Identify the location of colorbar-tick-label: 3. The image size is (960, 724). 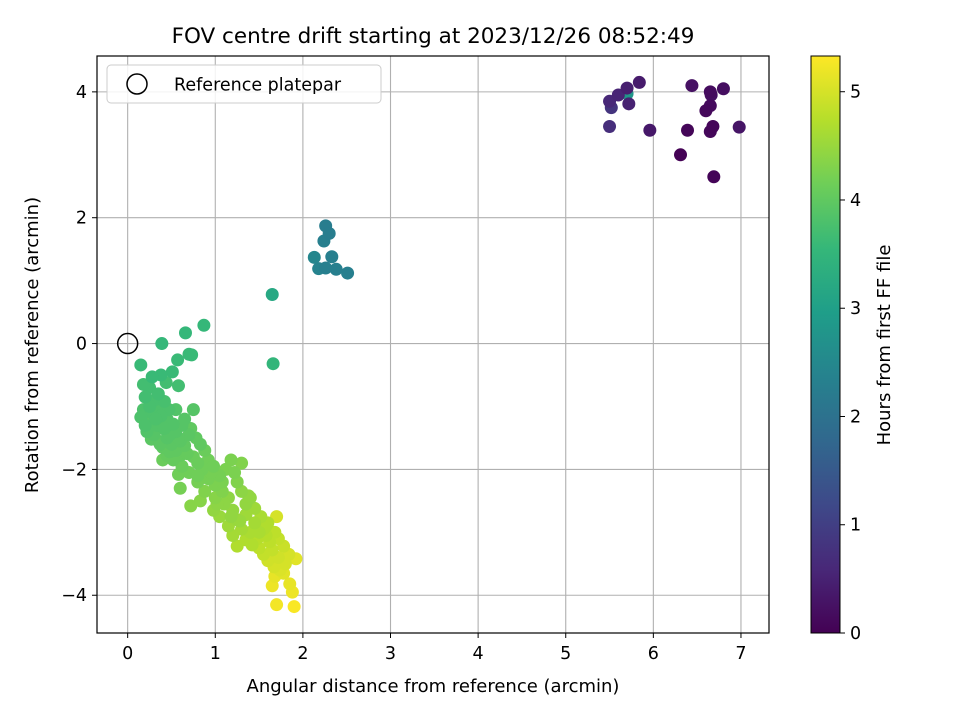
(855, 309).